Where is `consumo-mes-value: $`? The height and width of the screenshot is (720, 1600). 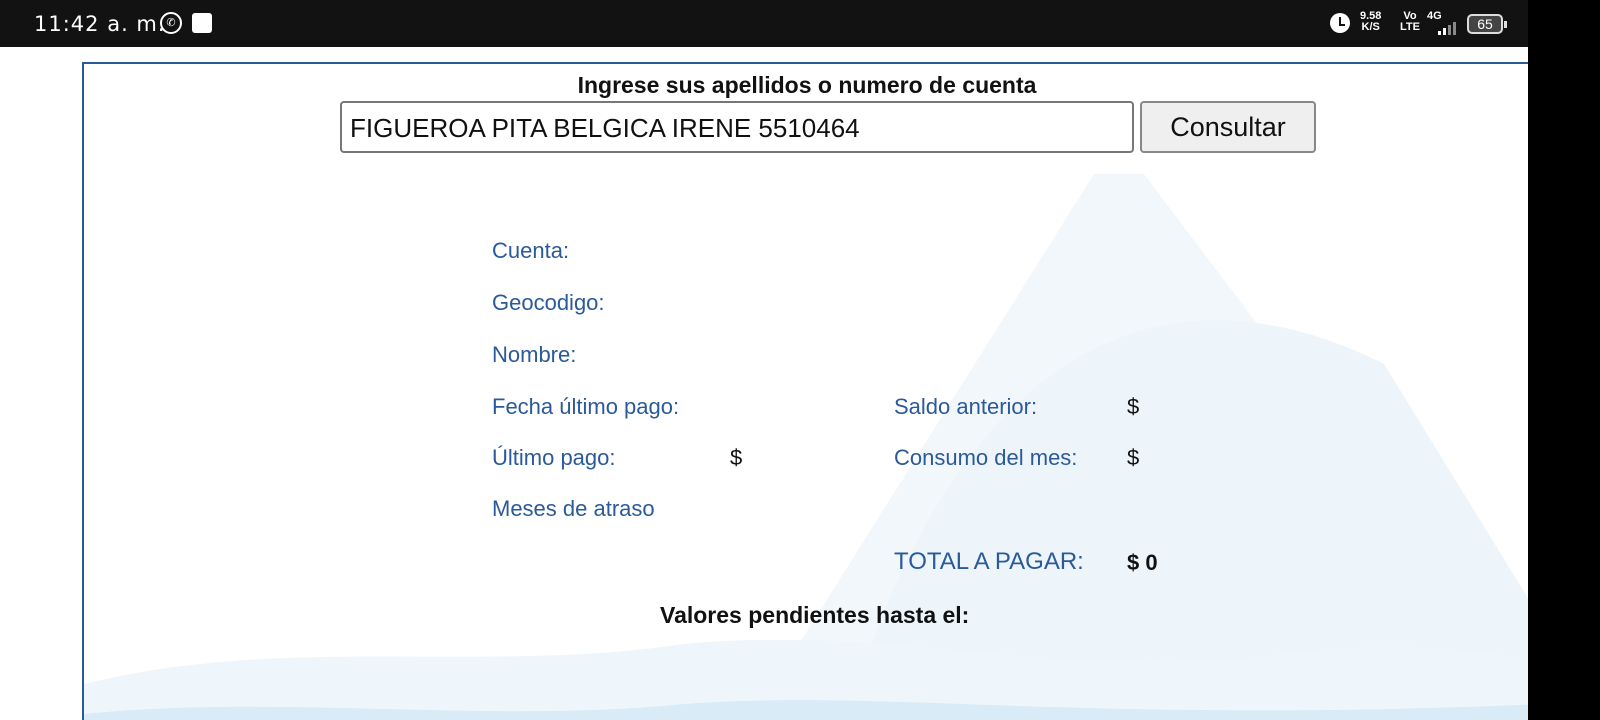
consumo-mes-value: $ is located at coordinates (1133, 457).